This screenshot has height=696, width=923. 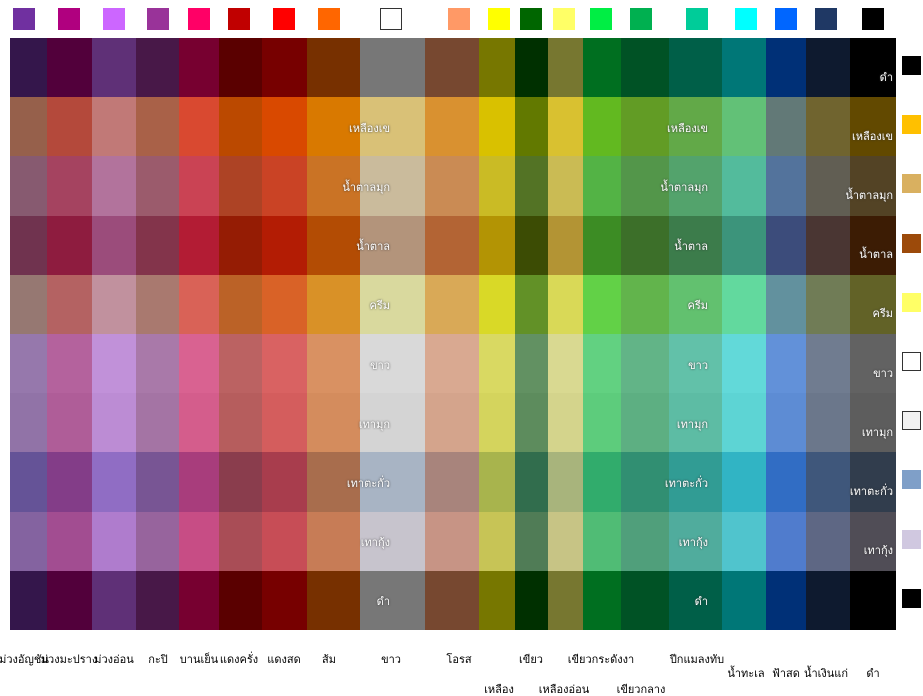 What do you see at coordinates (826, 673) in the screenshot?
I see `column-label: น้ำเงินแก่` at bounding box center [826, 673].